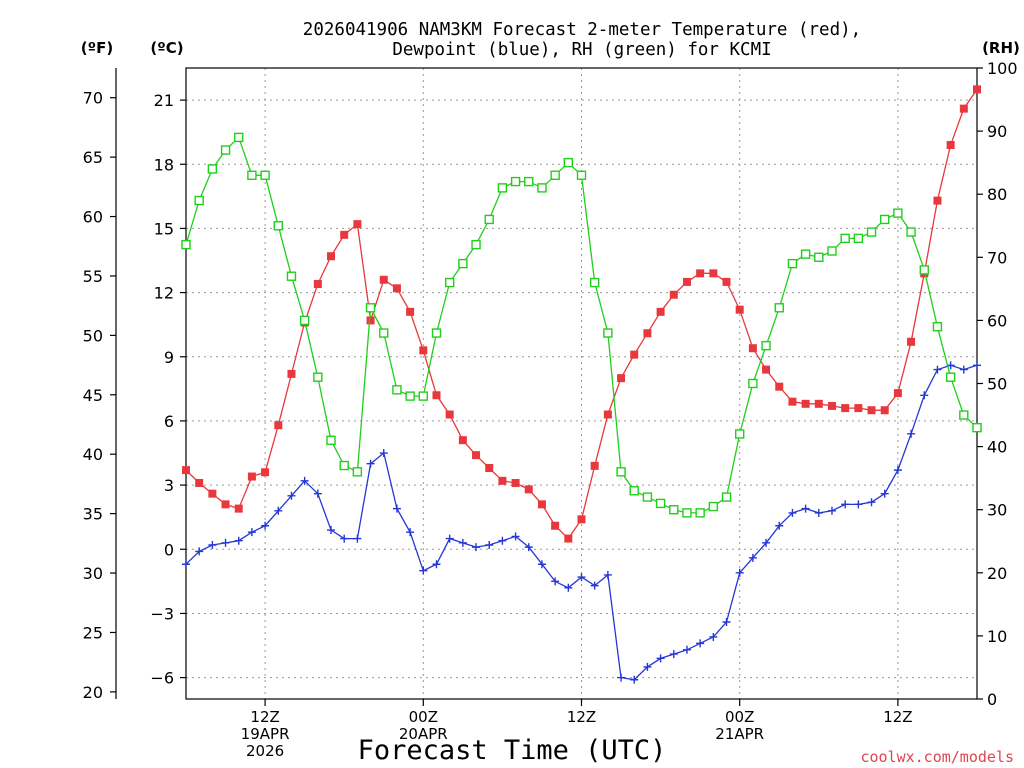 The width and height of the screenshot is (1024, 768). Describe the element at coordinates (164, 164) in the screenshot. I see `celsius-tick-label: 18` at that location.